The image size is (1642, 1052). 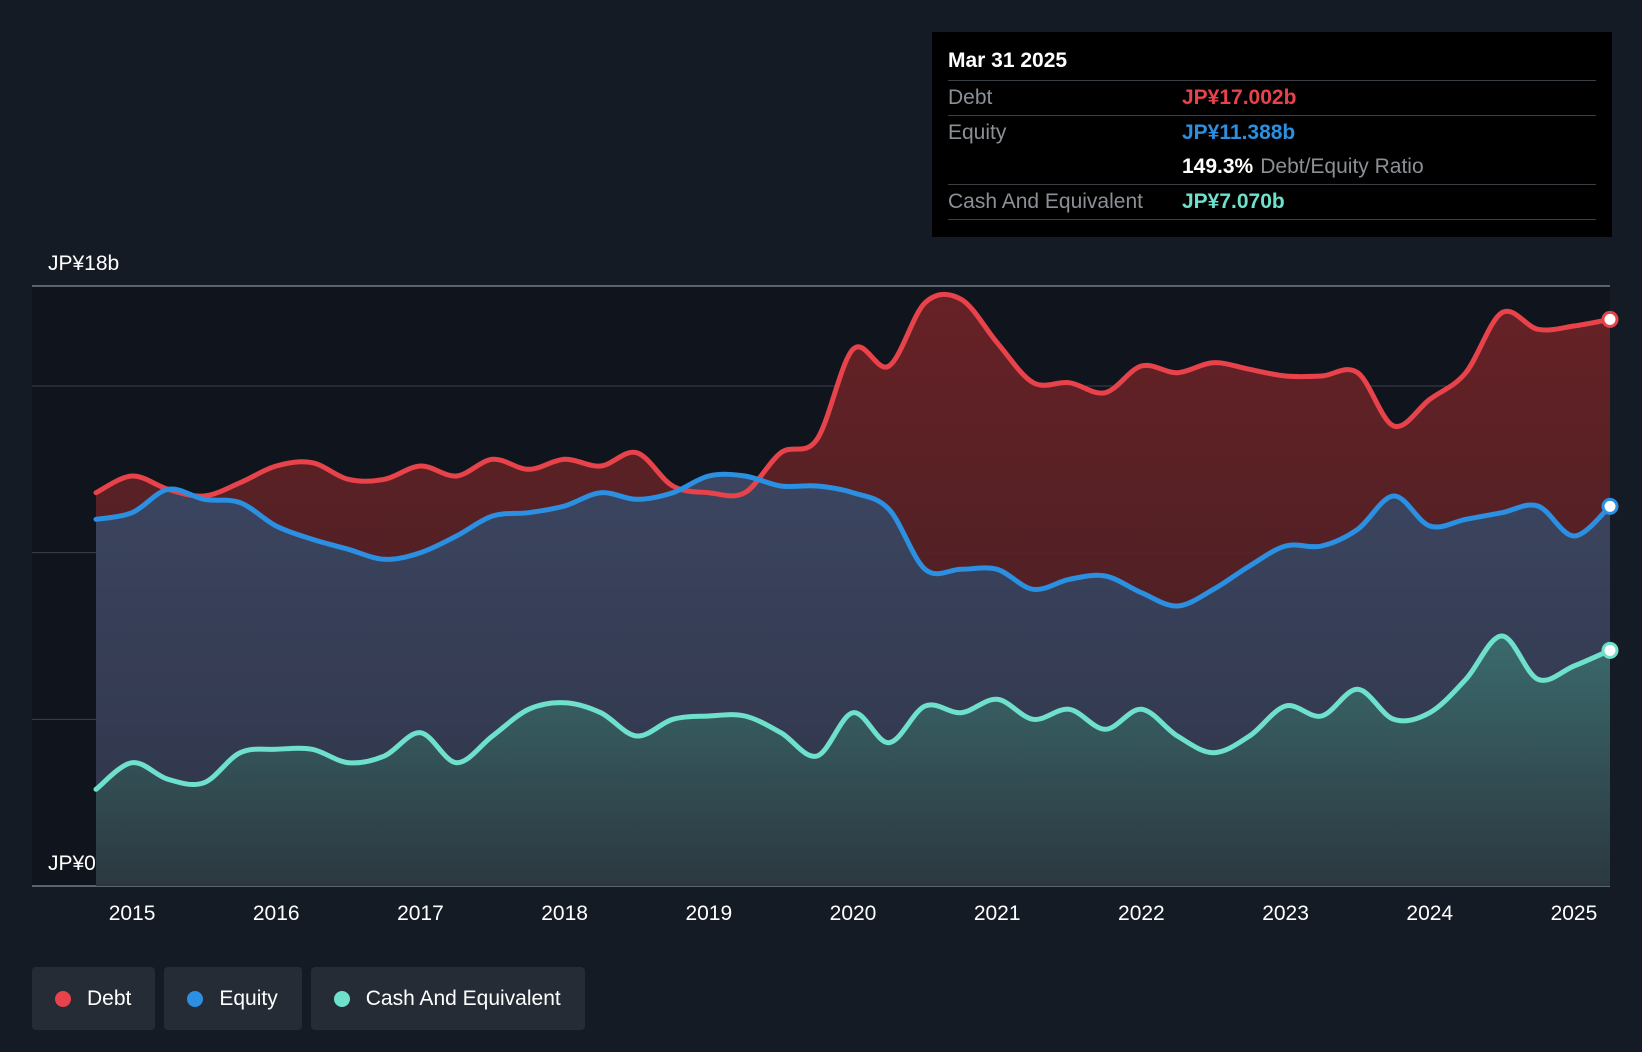 I want to click on x-tick-label: 2024, so click(x=1429, y=913).